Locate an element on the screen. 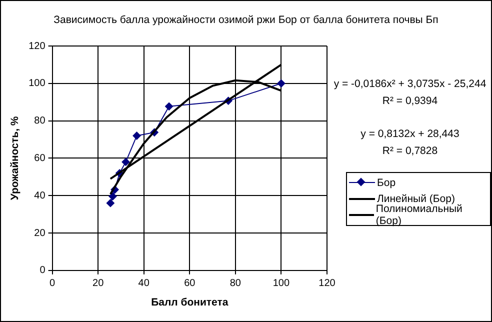 The image size is (492, 322). y-tick-label: 80 is located at coordinates (40, 121).